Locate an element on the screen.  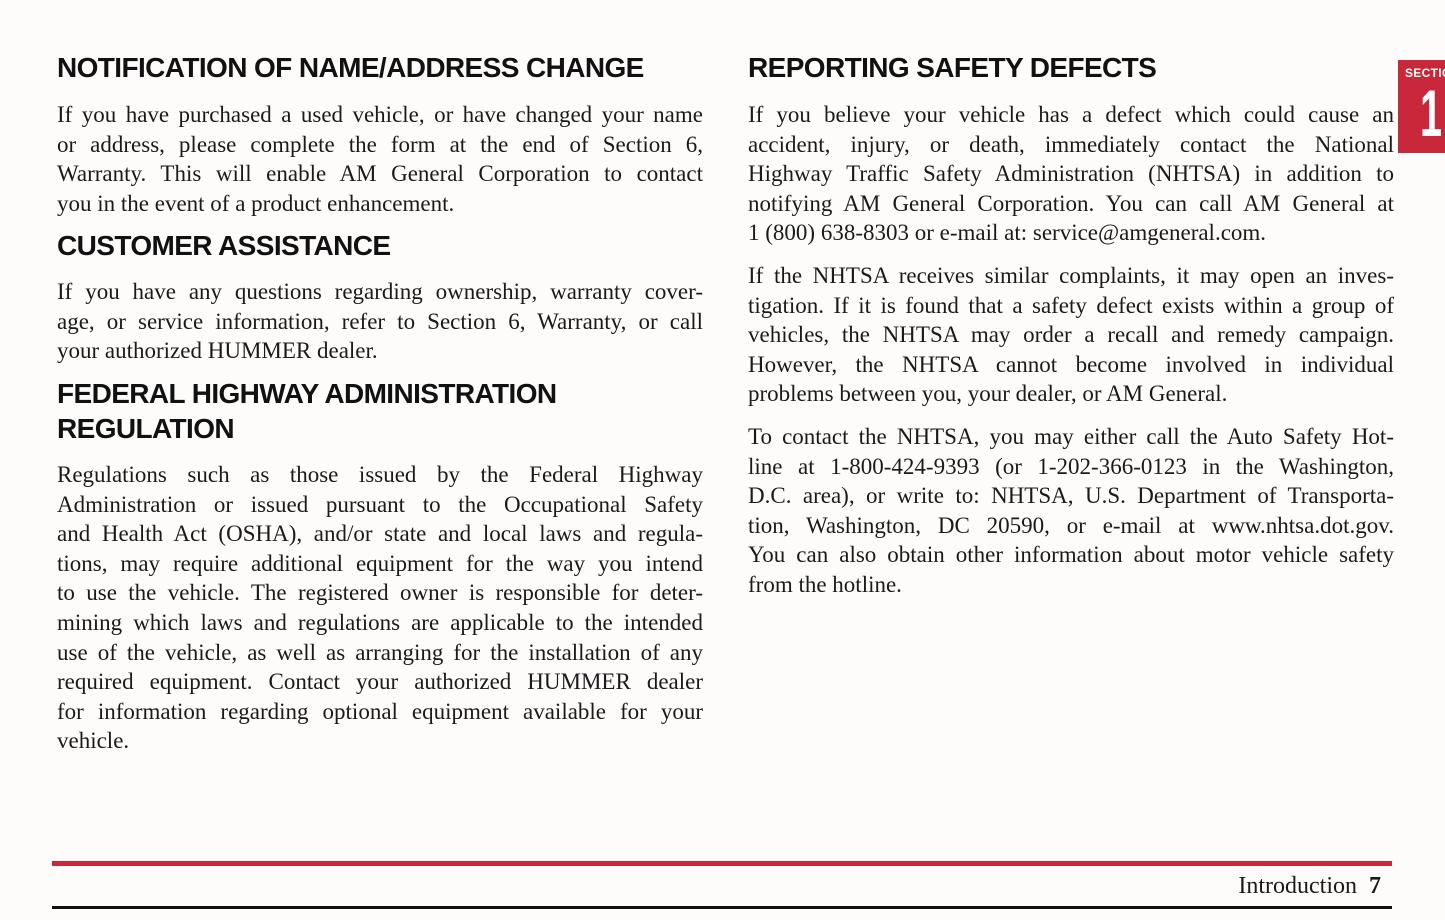
paragraph-line: your authorized HUMMER dealer. is located at coordinates (217, 351).